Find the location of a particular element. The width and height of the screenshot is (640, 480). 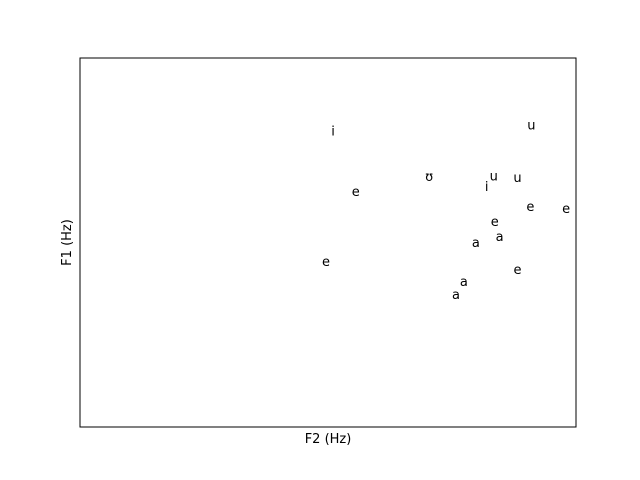

x-axis-label: F2 (Hz) is located at coordinates (328, 439).